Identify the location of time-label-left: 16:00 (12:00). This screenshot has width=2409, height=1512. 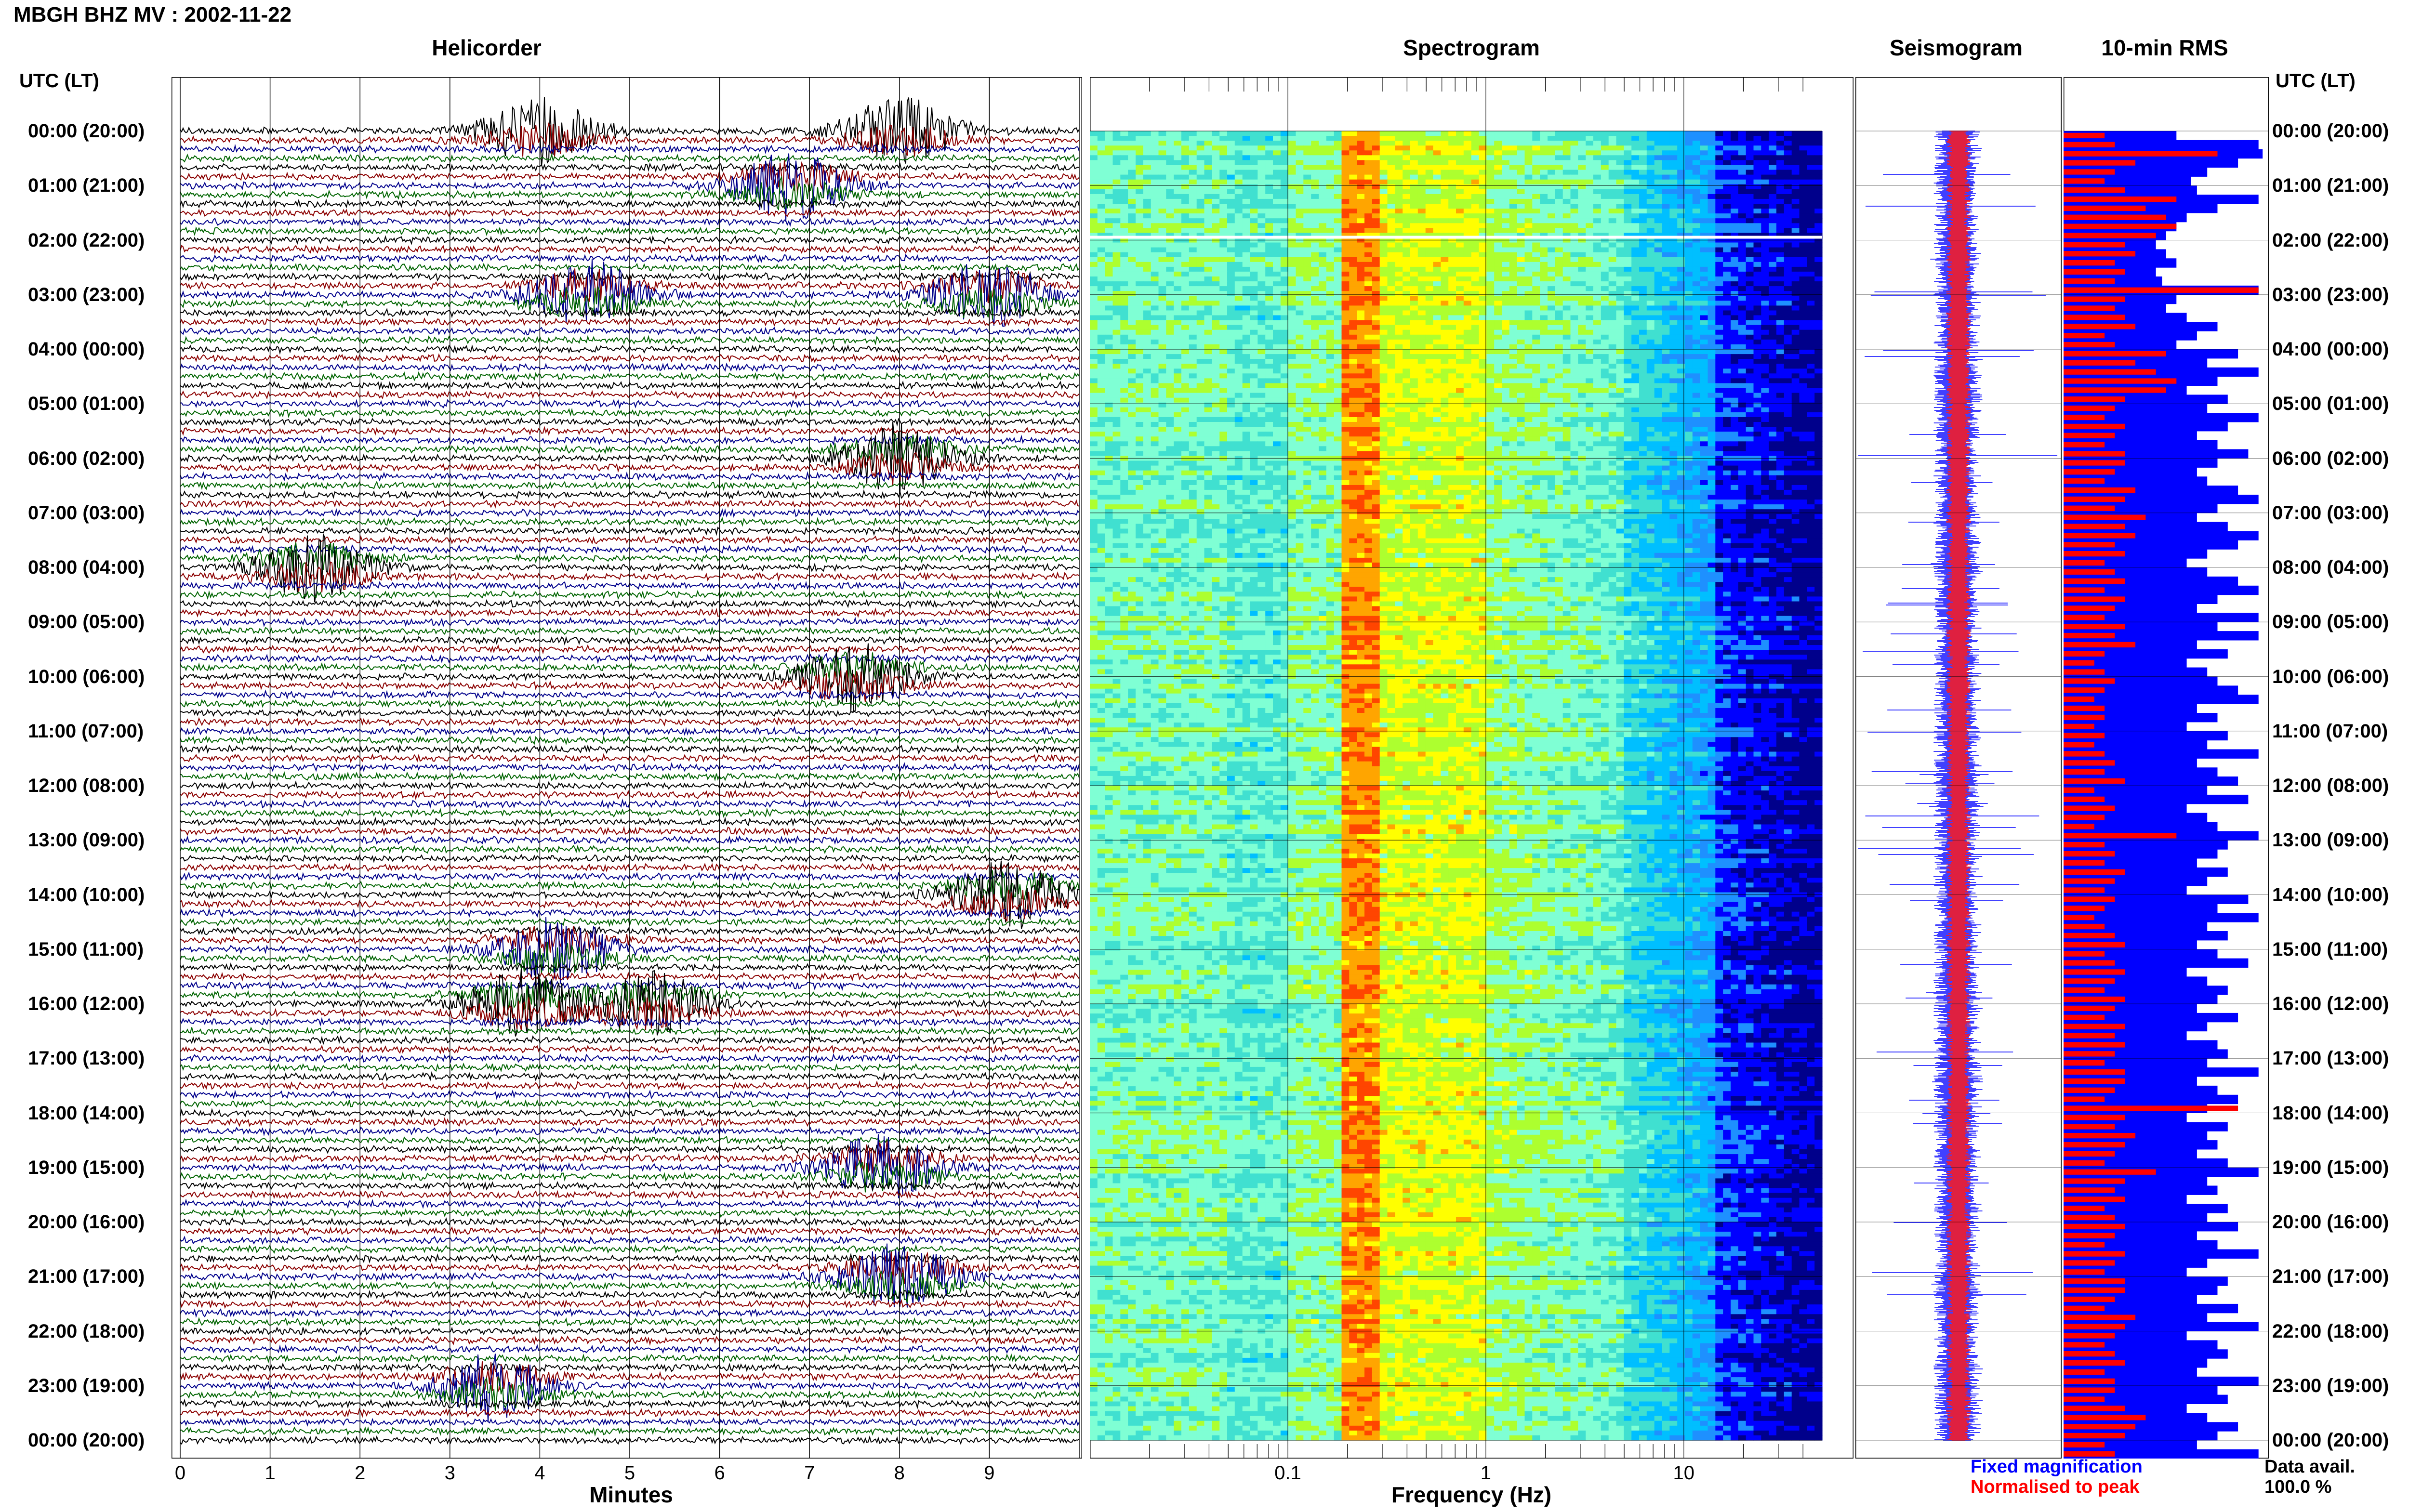
(86, 1004).